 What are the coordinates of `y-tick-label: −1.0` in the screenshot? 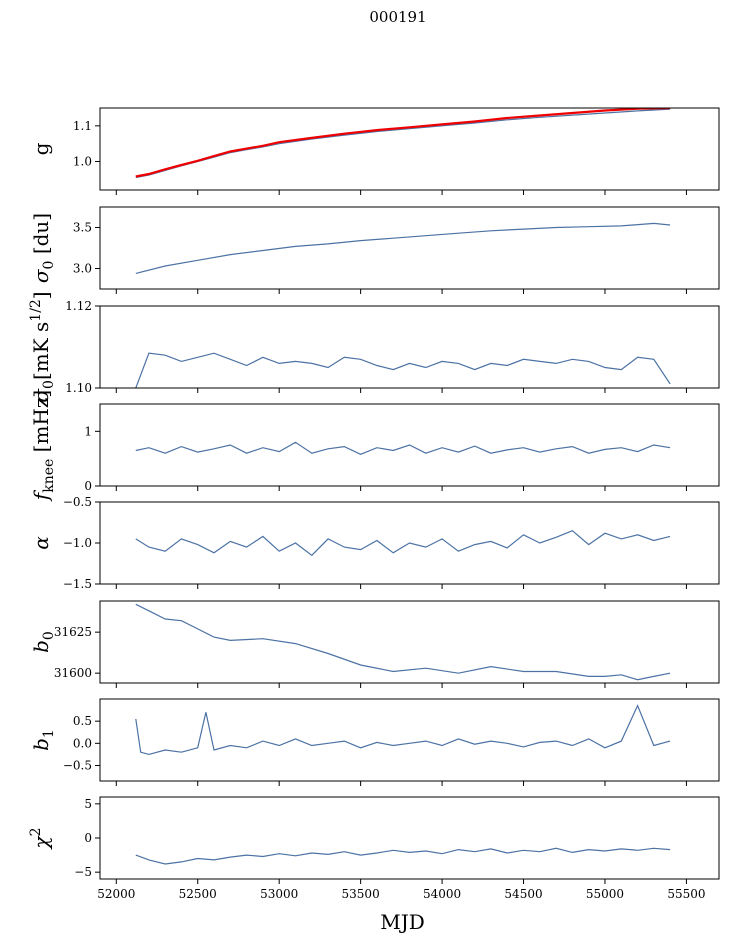 It's located at (77, 543).